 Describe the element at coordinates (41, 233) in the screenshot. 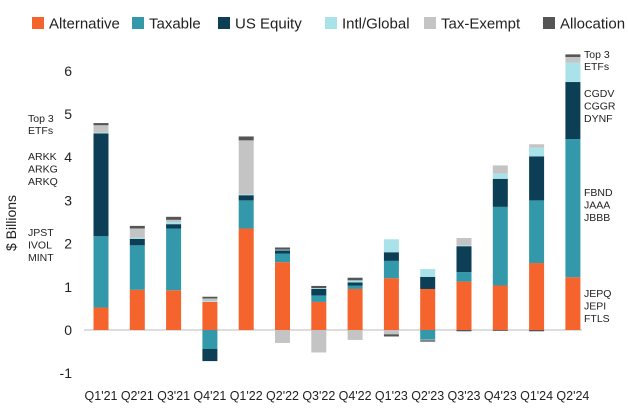

I see `etf-ticker-label: JPST` at that location.